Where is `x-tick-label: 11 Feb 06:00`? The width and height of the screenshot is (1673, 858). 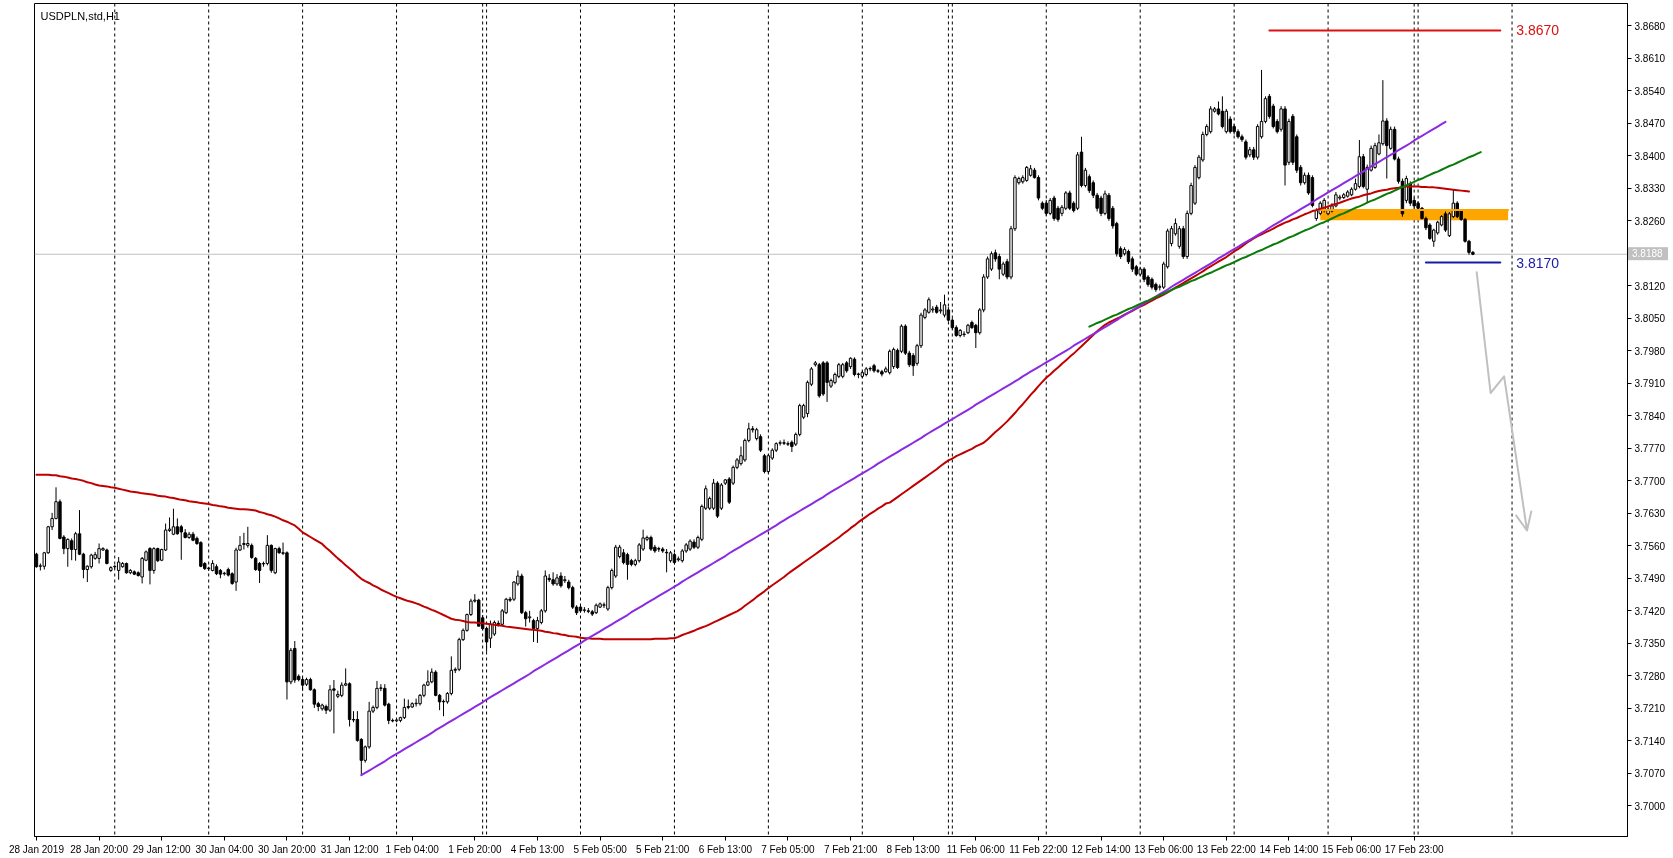 x-tick-label: 11 Feb 06:00 is located at coordinates (976, 849).